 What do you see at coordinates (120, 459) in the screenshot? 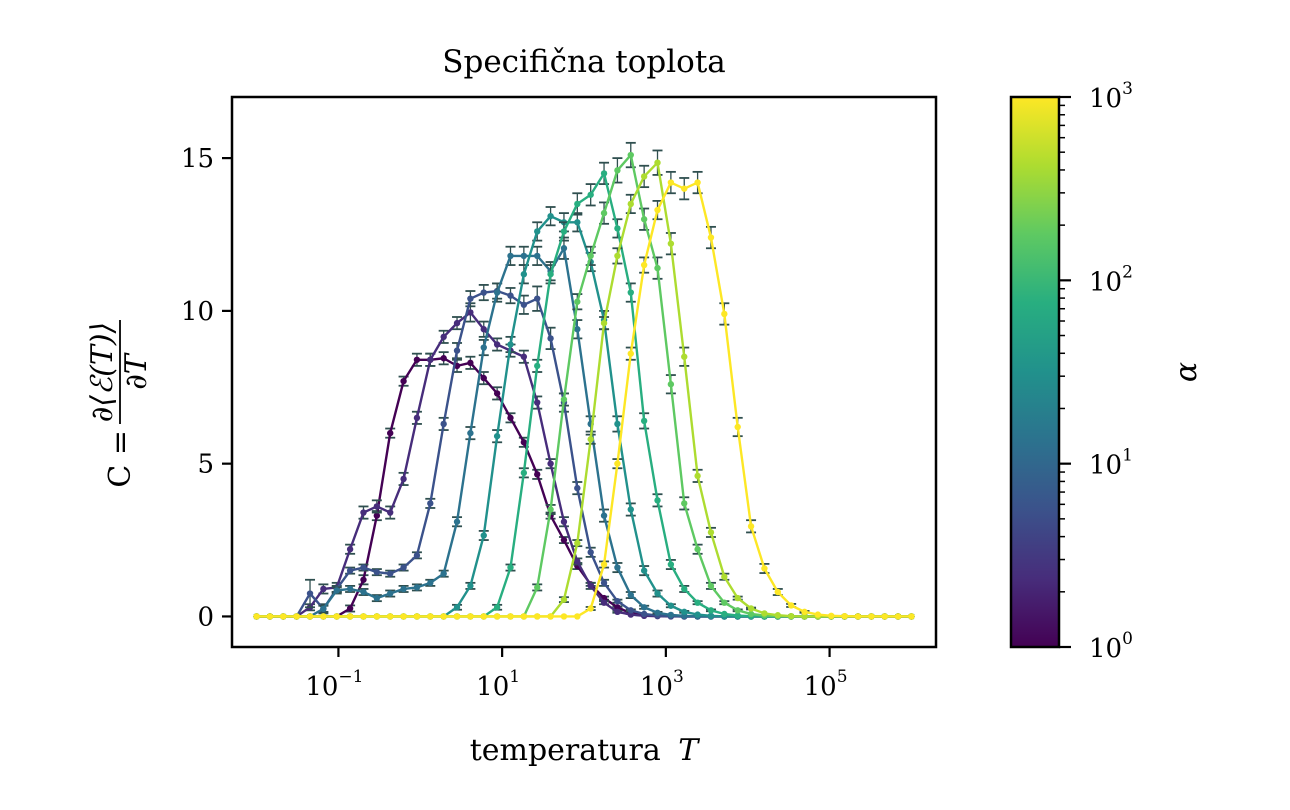
I see `y-axis-label-lhs: C =` at bounding box center [120, 459].